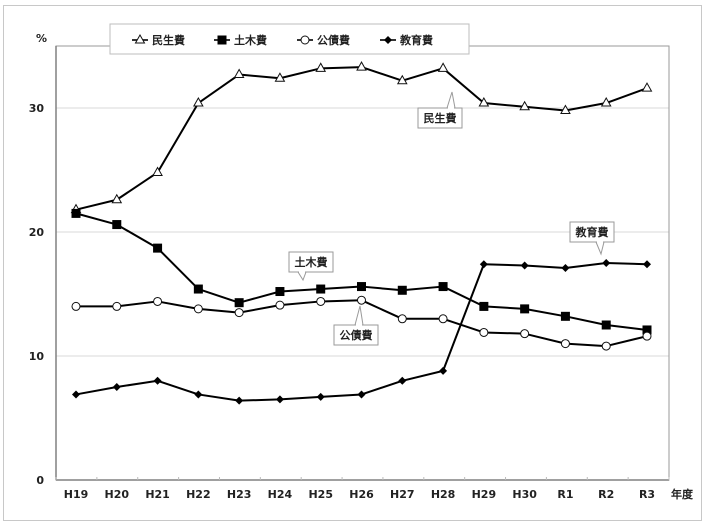 Image resolution: width=710 pixels, height=529 pixels. I want to click on legend-label: 教育費, so click(416, 40).